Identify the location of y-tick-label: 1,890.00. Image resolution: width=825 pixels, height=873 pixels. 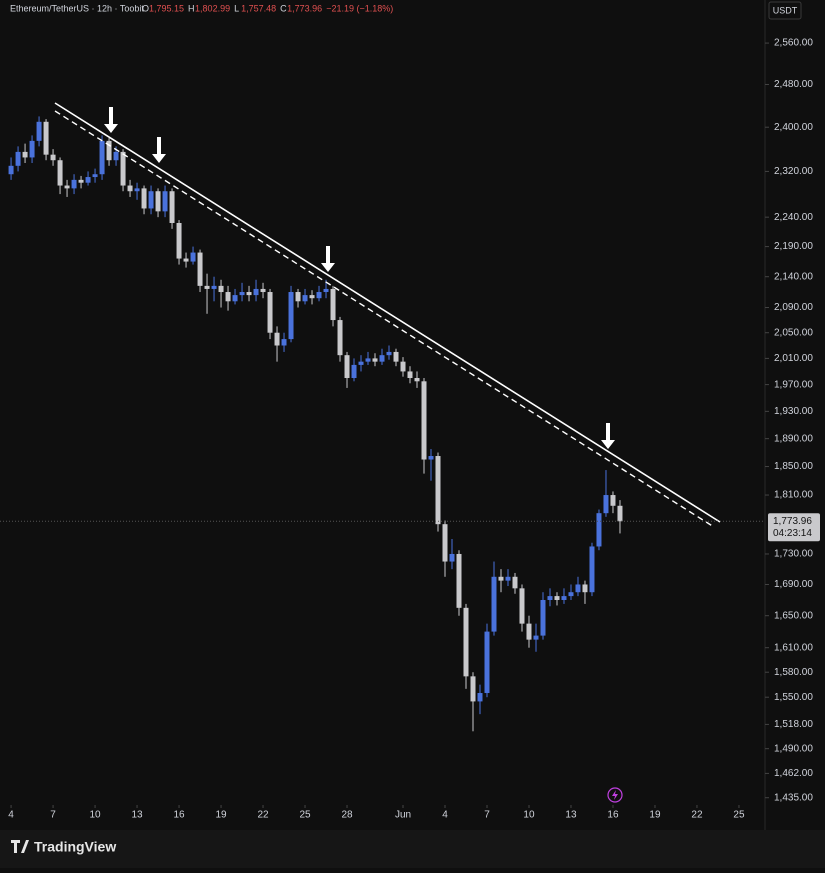
(793, 438).